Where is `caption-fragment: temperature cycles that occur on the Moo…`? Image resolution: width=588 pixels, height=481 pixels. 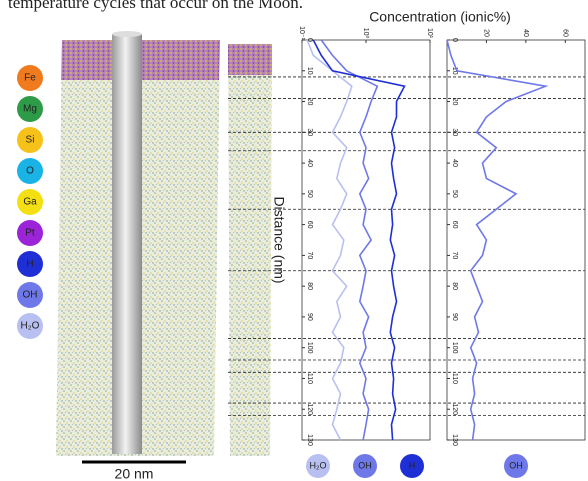 caption-fragment: temperature cycles that occur on the Moo… is located at coordinates (155, 6).